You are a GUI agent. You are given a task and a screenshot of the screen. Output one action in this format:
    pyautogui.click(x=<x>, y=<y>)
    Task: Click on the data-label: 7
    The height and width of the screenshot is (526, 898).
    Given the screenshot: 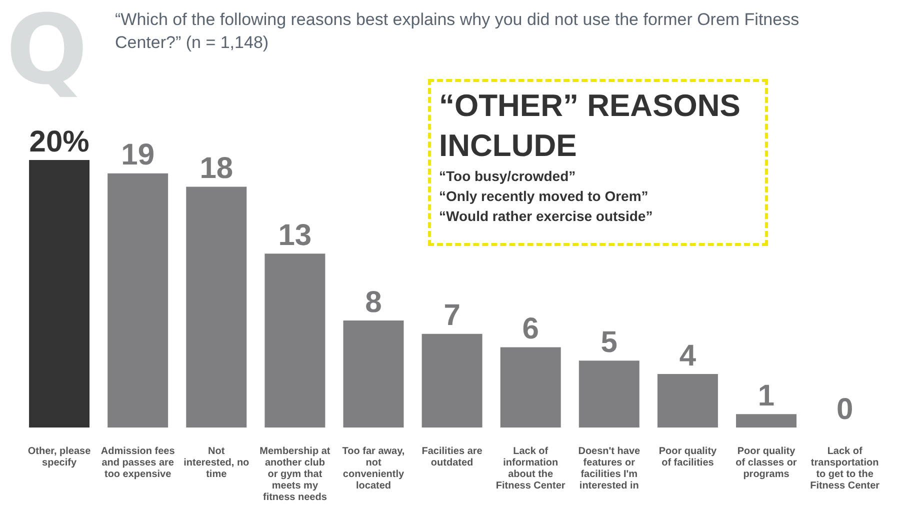 What is the action you would take?
    pyautogui.click(x=452, y=315)
    